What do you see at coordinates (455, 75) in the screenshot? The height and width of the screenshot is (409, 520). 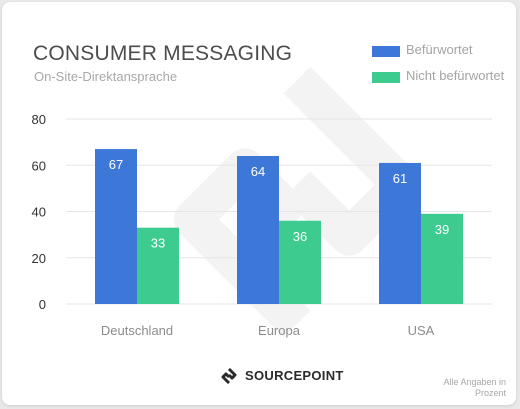 I see `legend-label: Nicht befürwortet` at bounding box center [455, 75].